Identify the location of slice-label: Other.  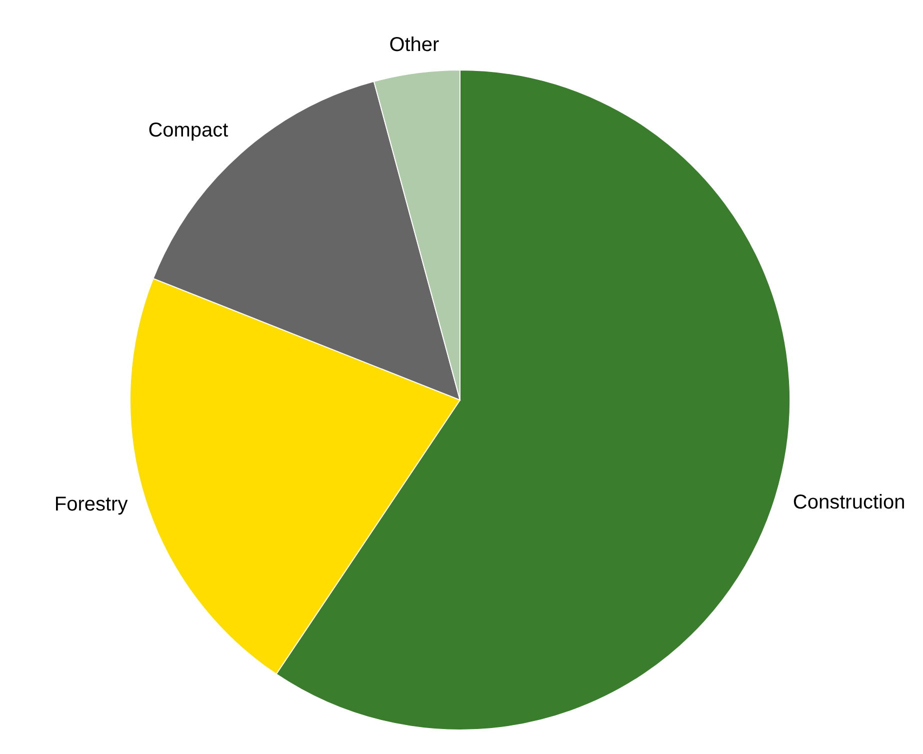
(414, 45).